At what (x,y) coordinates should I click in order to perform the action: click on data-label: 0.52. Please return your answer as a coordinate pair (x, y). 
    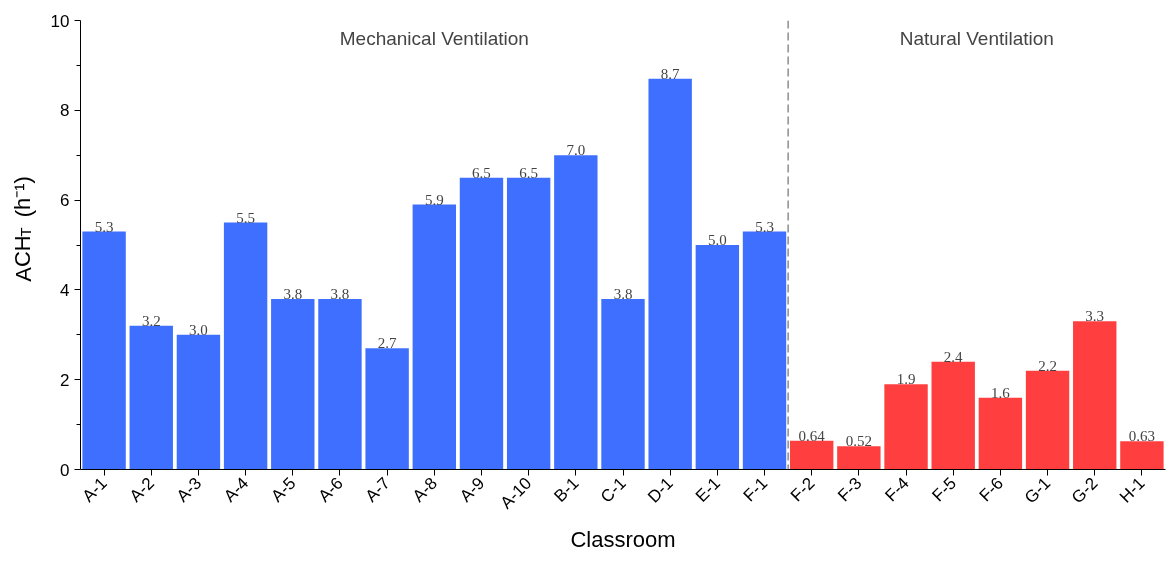
    Looking at the image, I should click on (858, 441).